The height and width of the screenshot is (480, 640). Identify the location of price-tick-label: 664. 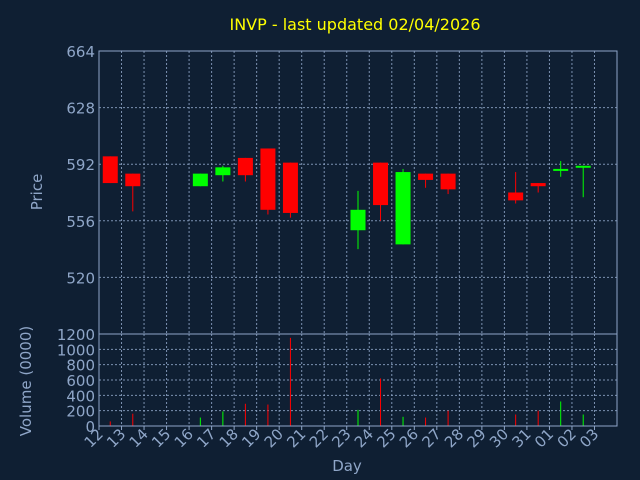
(80, 52).